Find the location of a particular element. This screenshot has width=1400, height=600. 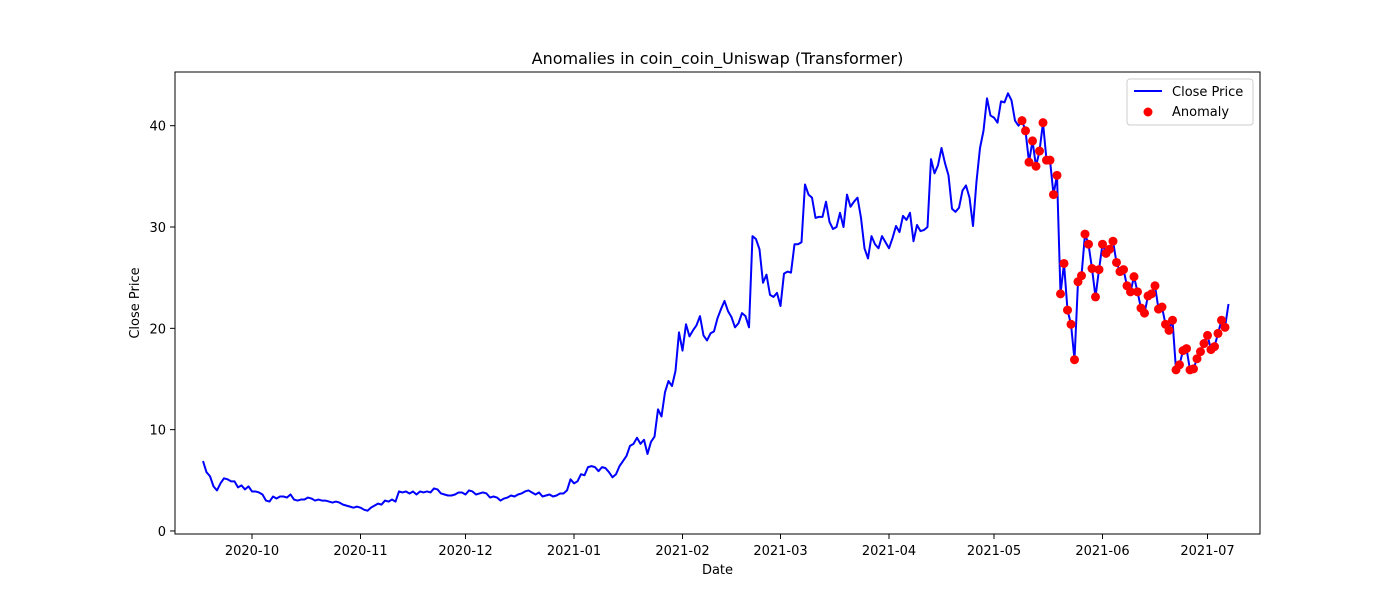

y-tick-label: 20 is located at coordinates (157, 329).